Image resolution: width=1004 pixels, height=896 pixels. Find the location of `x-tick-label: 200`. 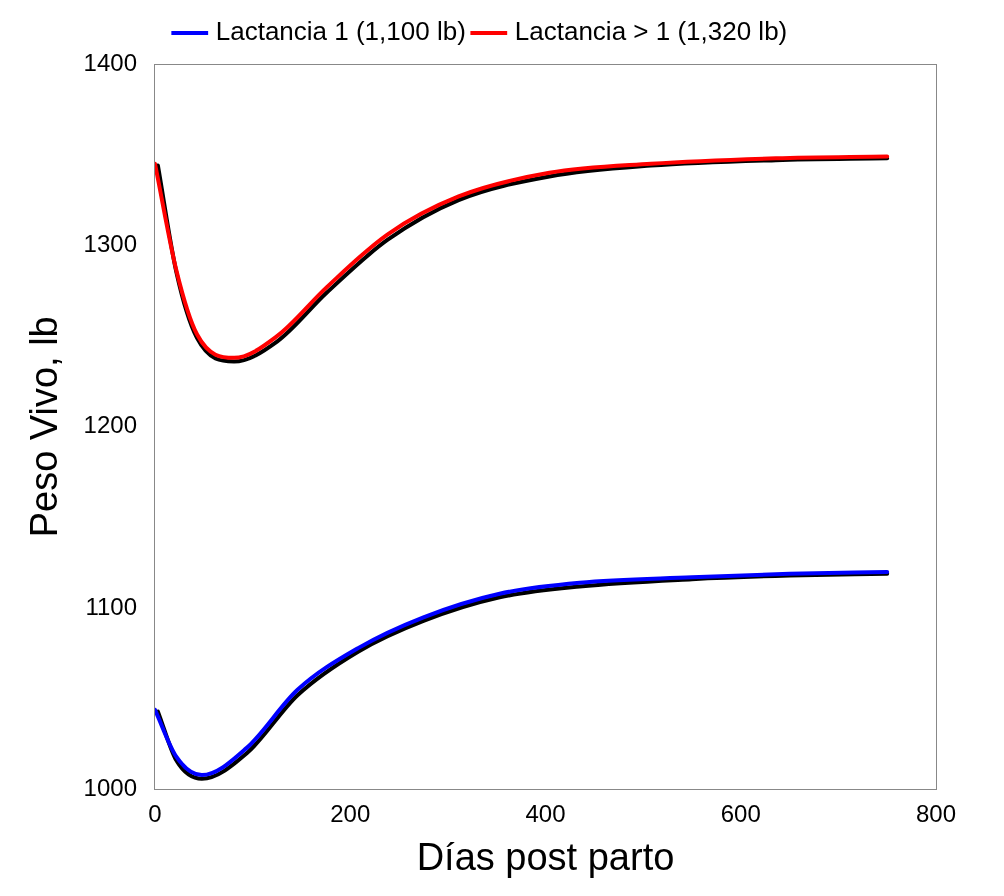

x-tick-label: 200 is located at coordinates (350, 813).